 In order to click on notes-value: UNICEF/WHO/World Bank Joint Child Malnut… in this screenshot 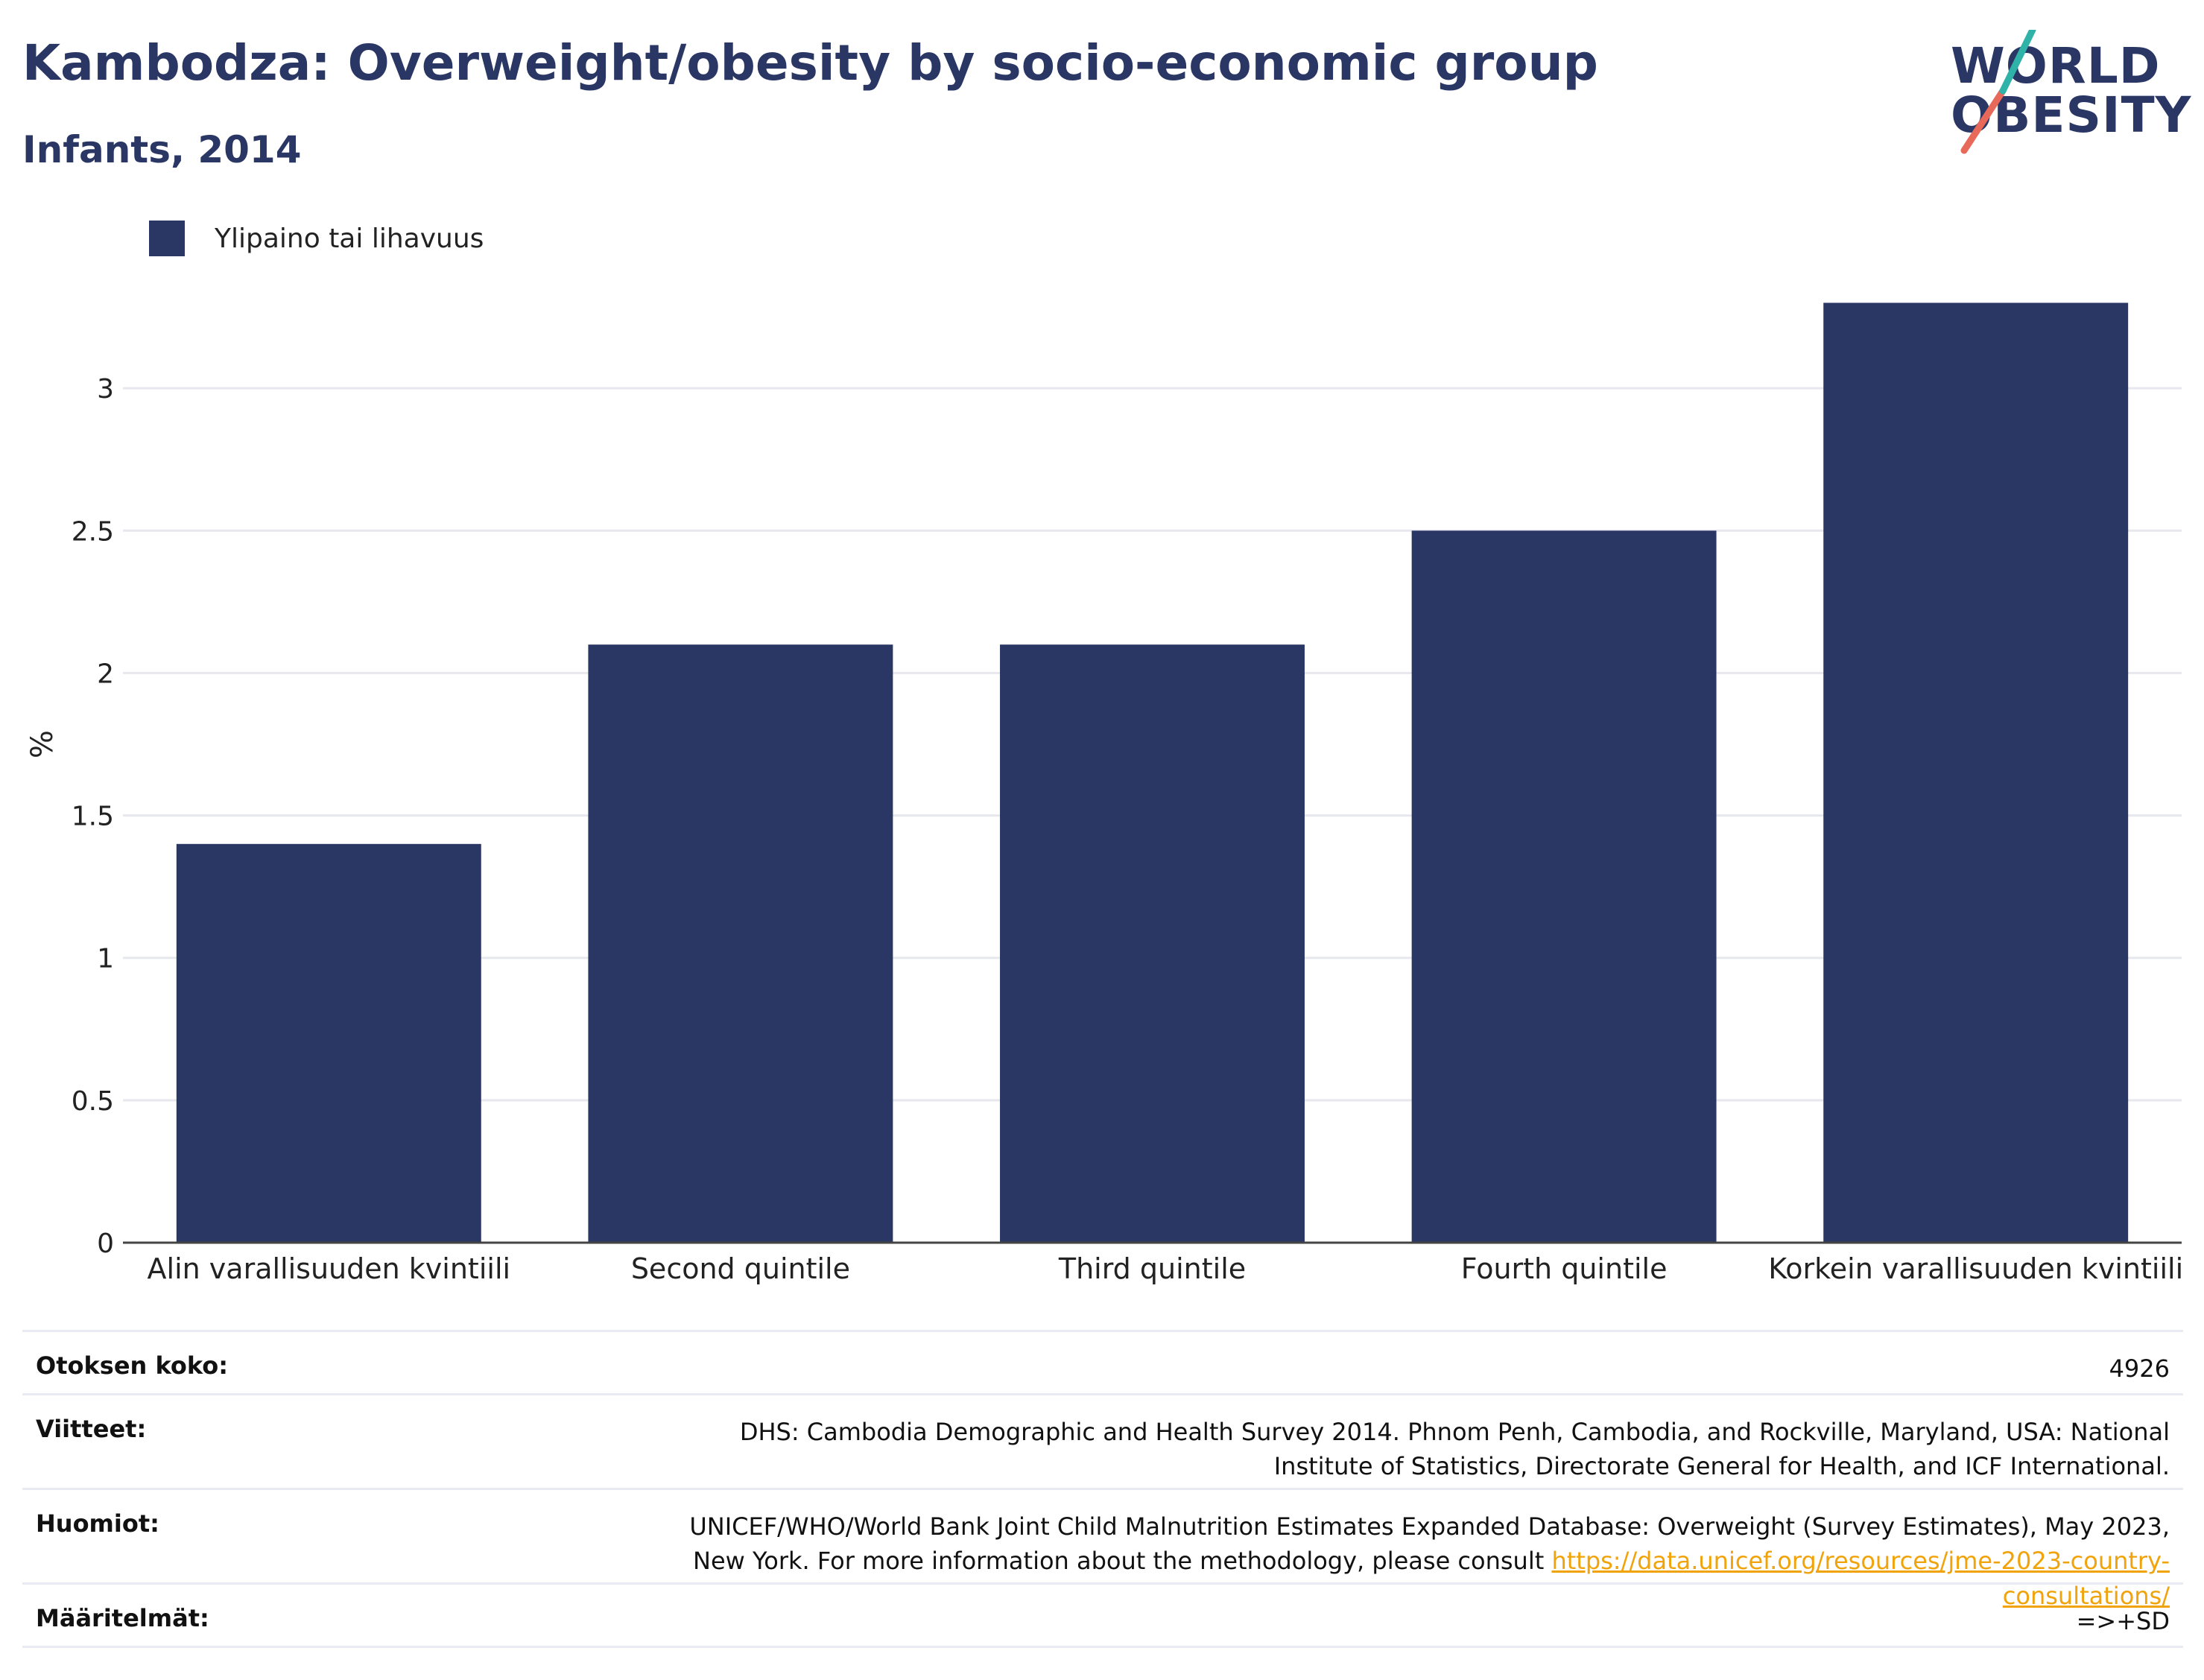, I will do `click(1425, 1561)`.